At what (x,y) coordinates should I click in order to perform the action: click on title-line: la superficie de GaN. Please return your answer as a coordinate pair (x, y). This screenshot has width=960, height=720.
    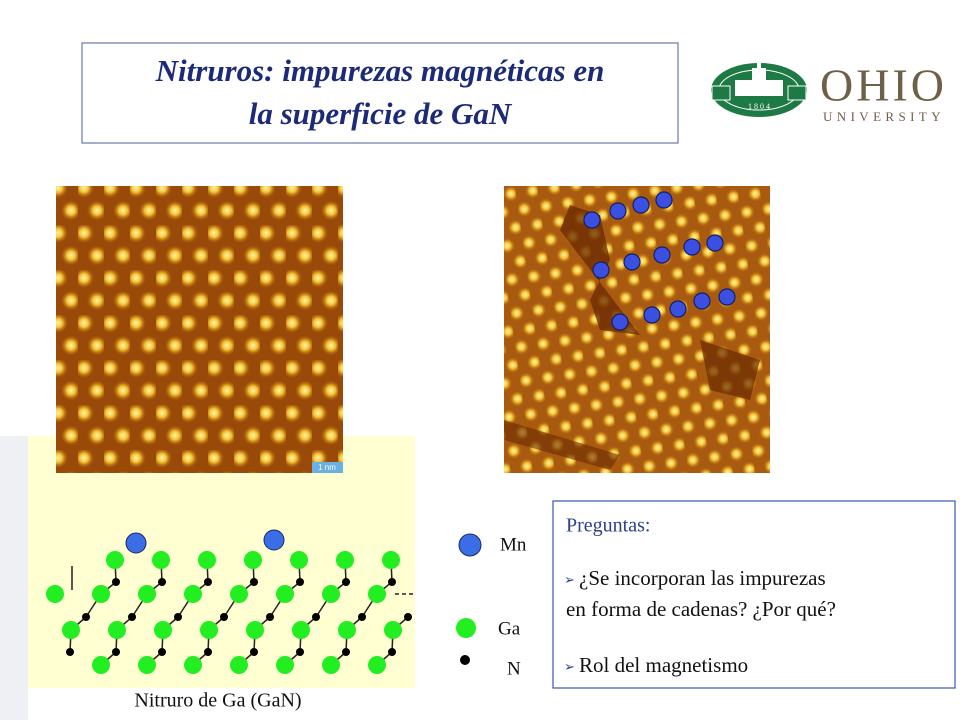
    Looking at the image, I should click on (381, 113).